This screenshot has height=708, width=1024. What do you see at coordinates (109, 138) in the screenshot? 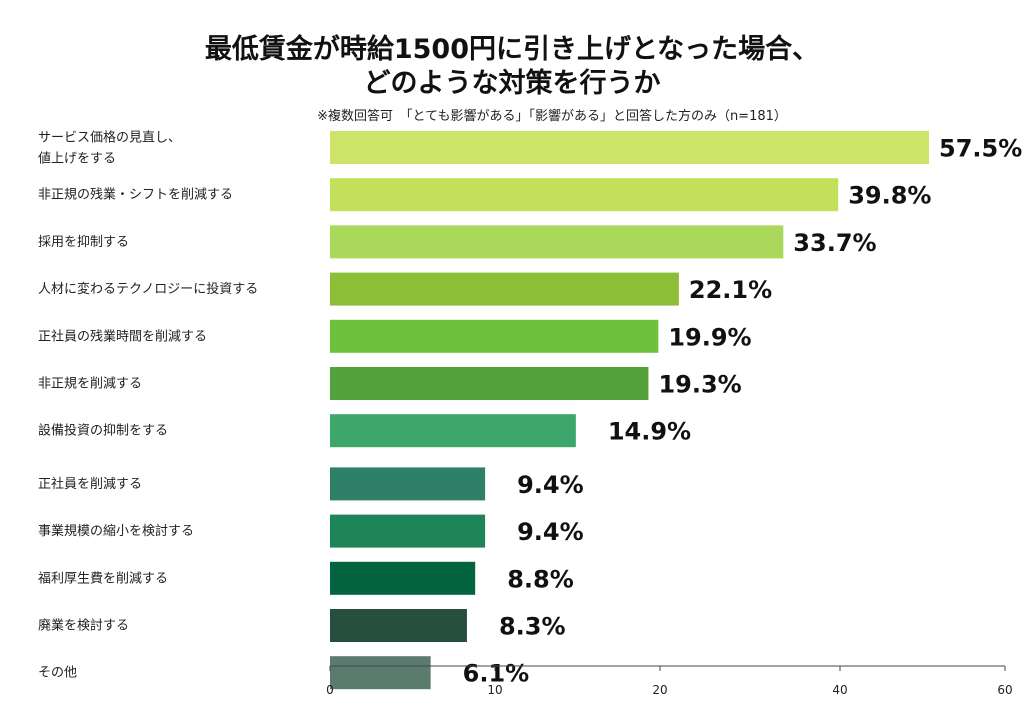
I see `category-label: サービス価格の見直し、` at bounding box center [109, 138].